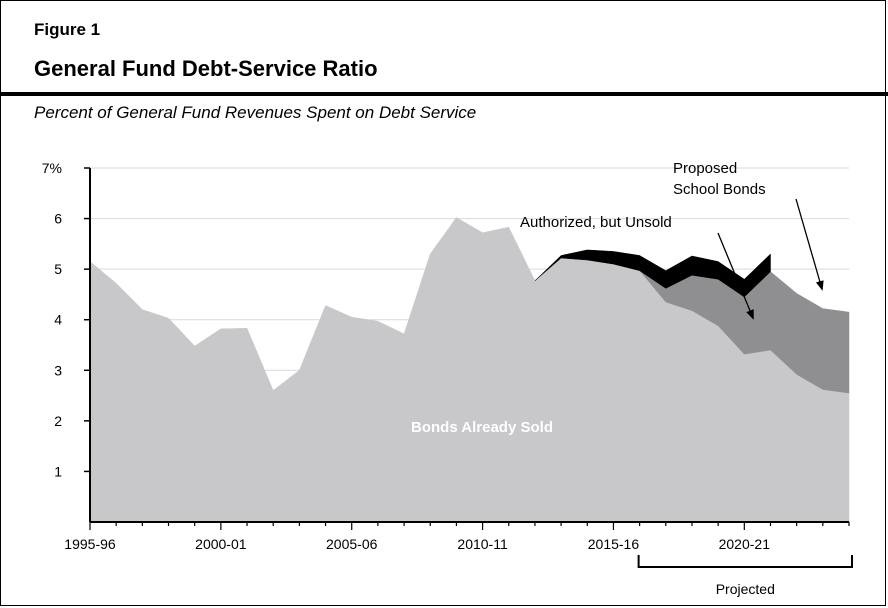 This screenshot has width=888, height=608. What do you see at coordinates (221, 544) in the screenshot?
I see `x-tick-label-1: 2000-01` at bounding box center [221, 544].